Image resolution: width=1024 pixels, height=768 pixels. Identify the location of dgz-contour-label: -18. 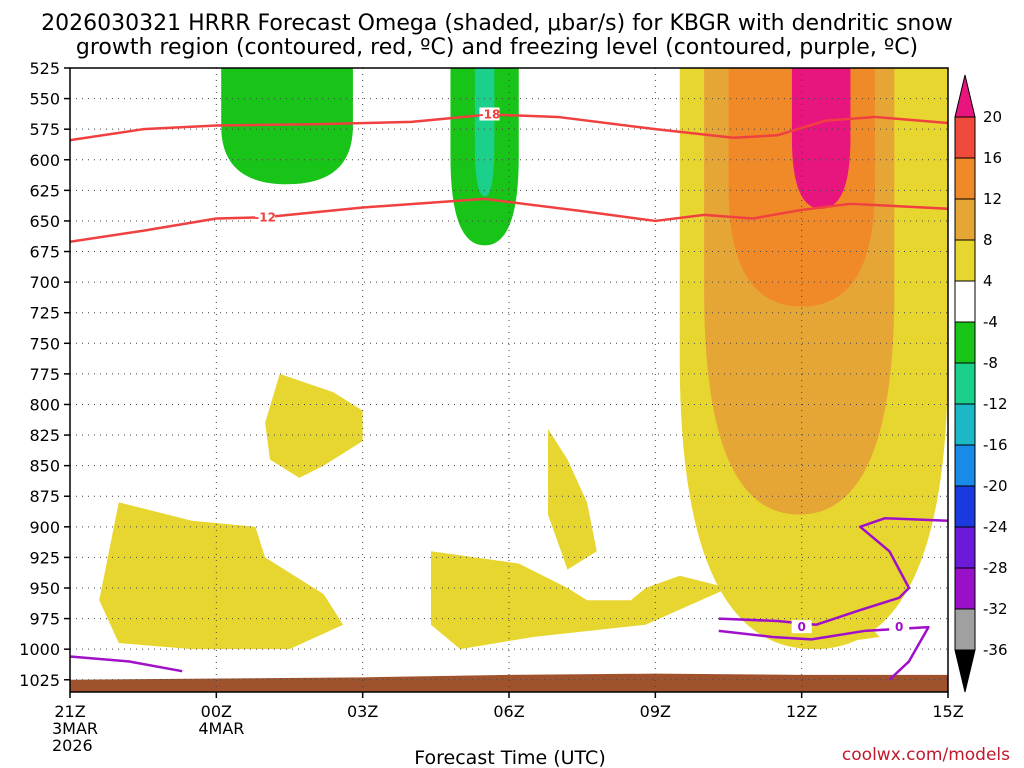
(490, 114).